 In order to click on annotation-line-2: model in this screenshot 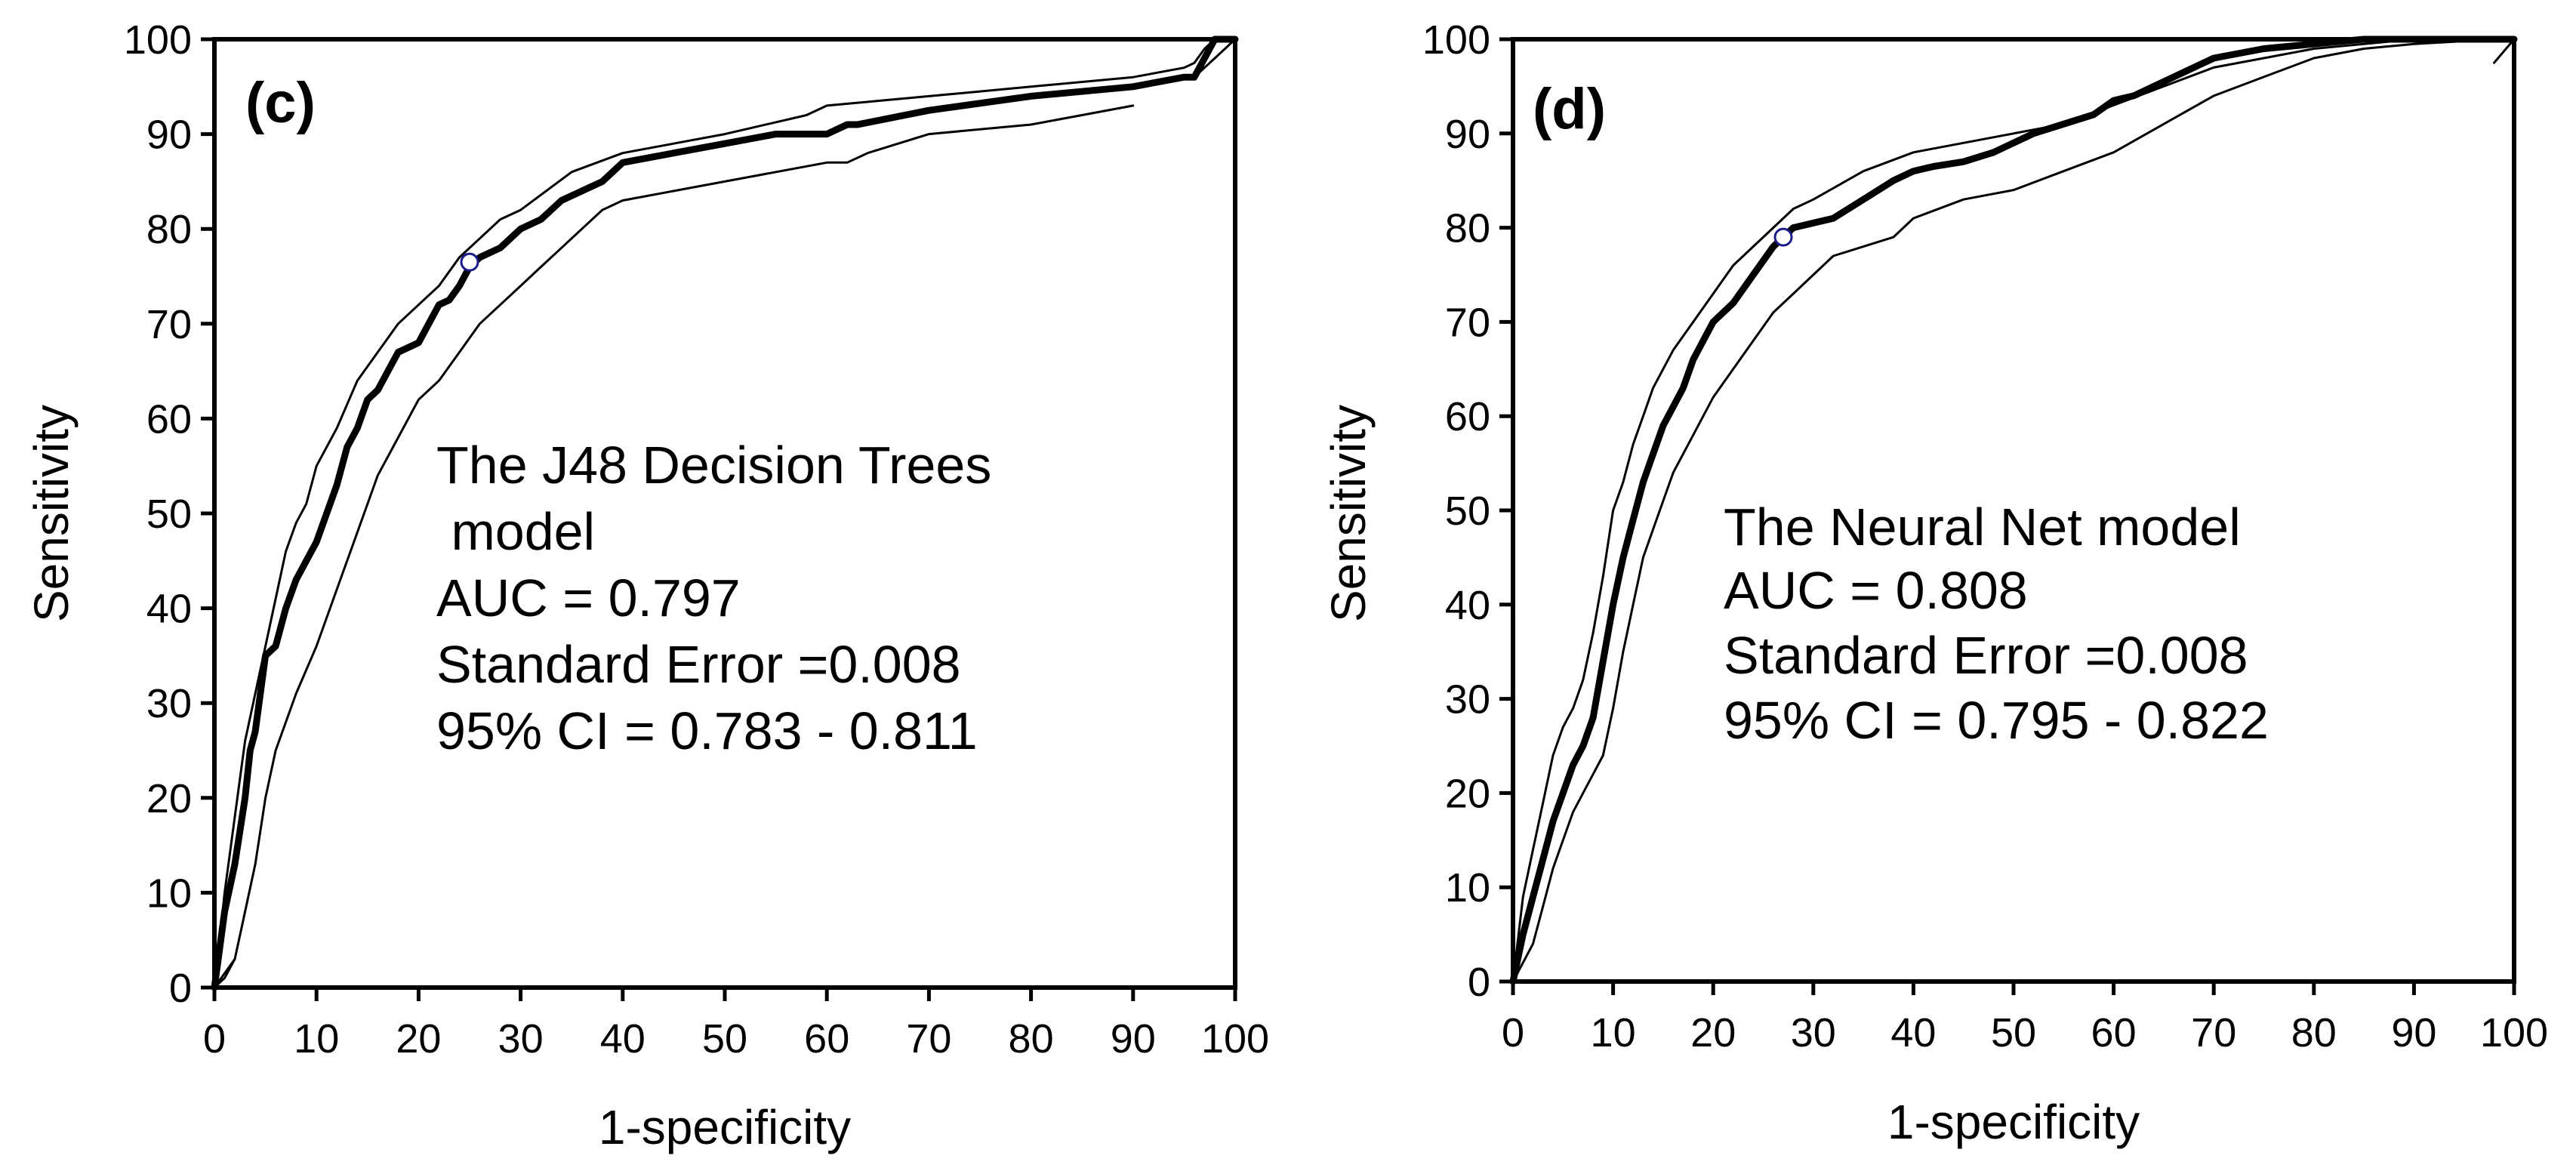, I will do `click(515, 531)`.